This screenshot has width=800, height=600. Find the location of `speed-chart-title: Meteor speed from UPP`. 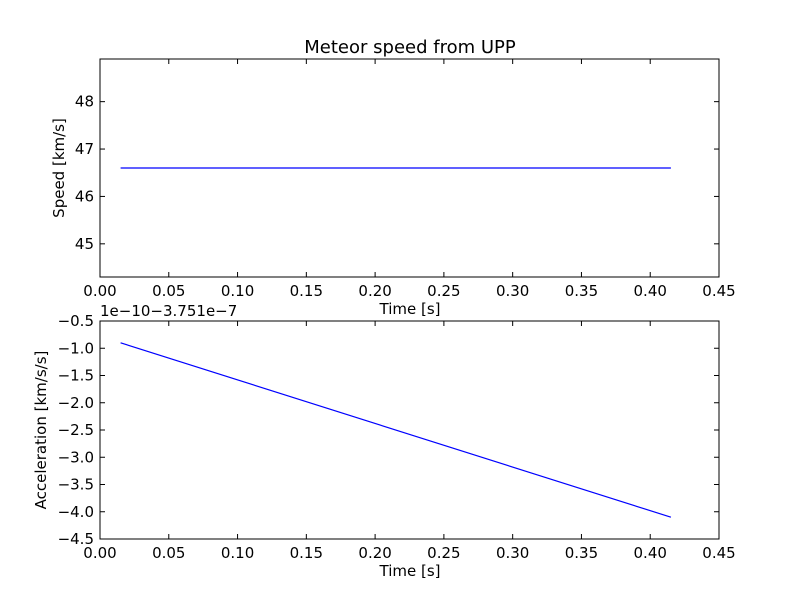

speed-chart-title: Meteor speed from UPP is located at coordinates (410, 47).